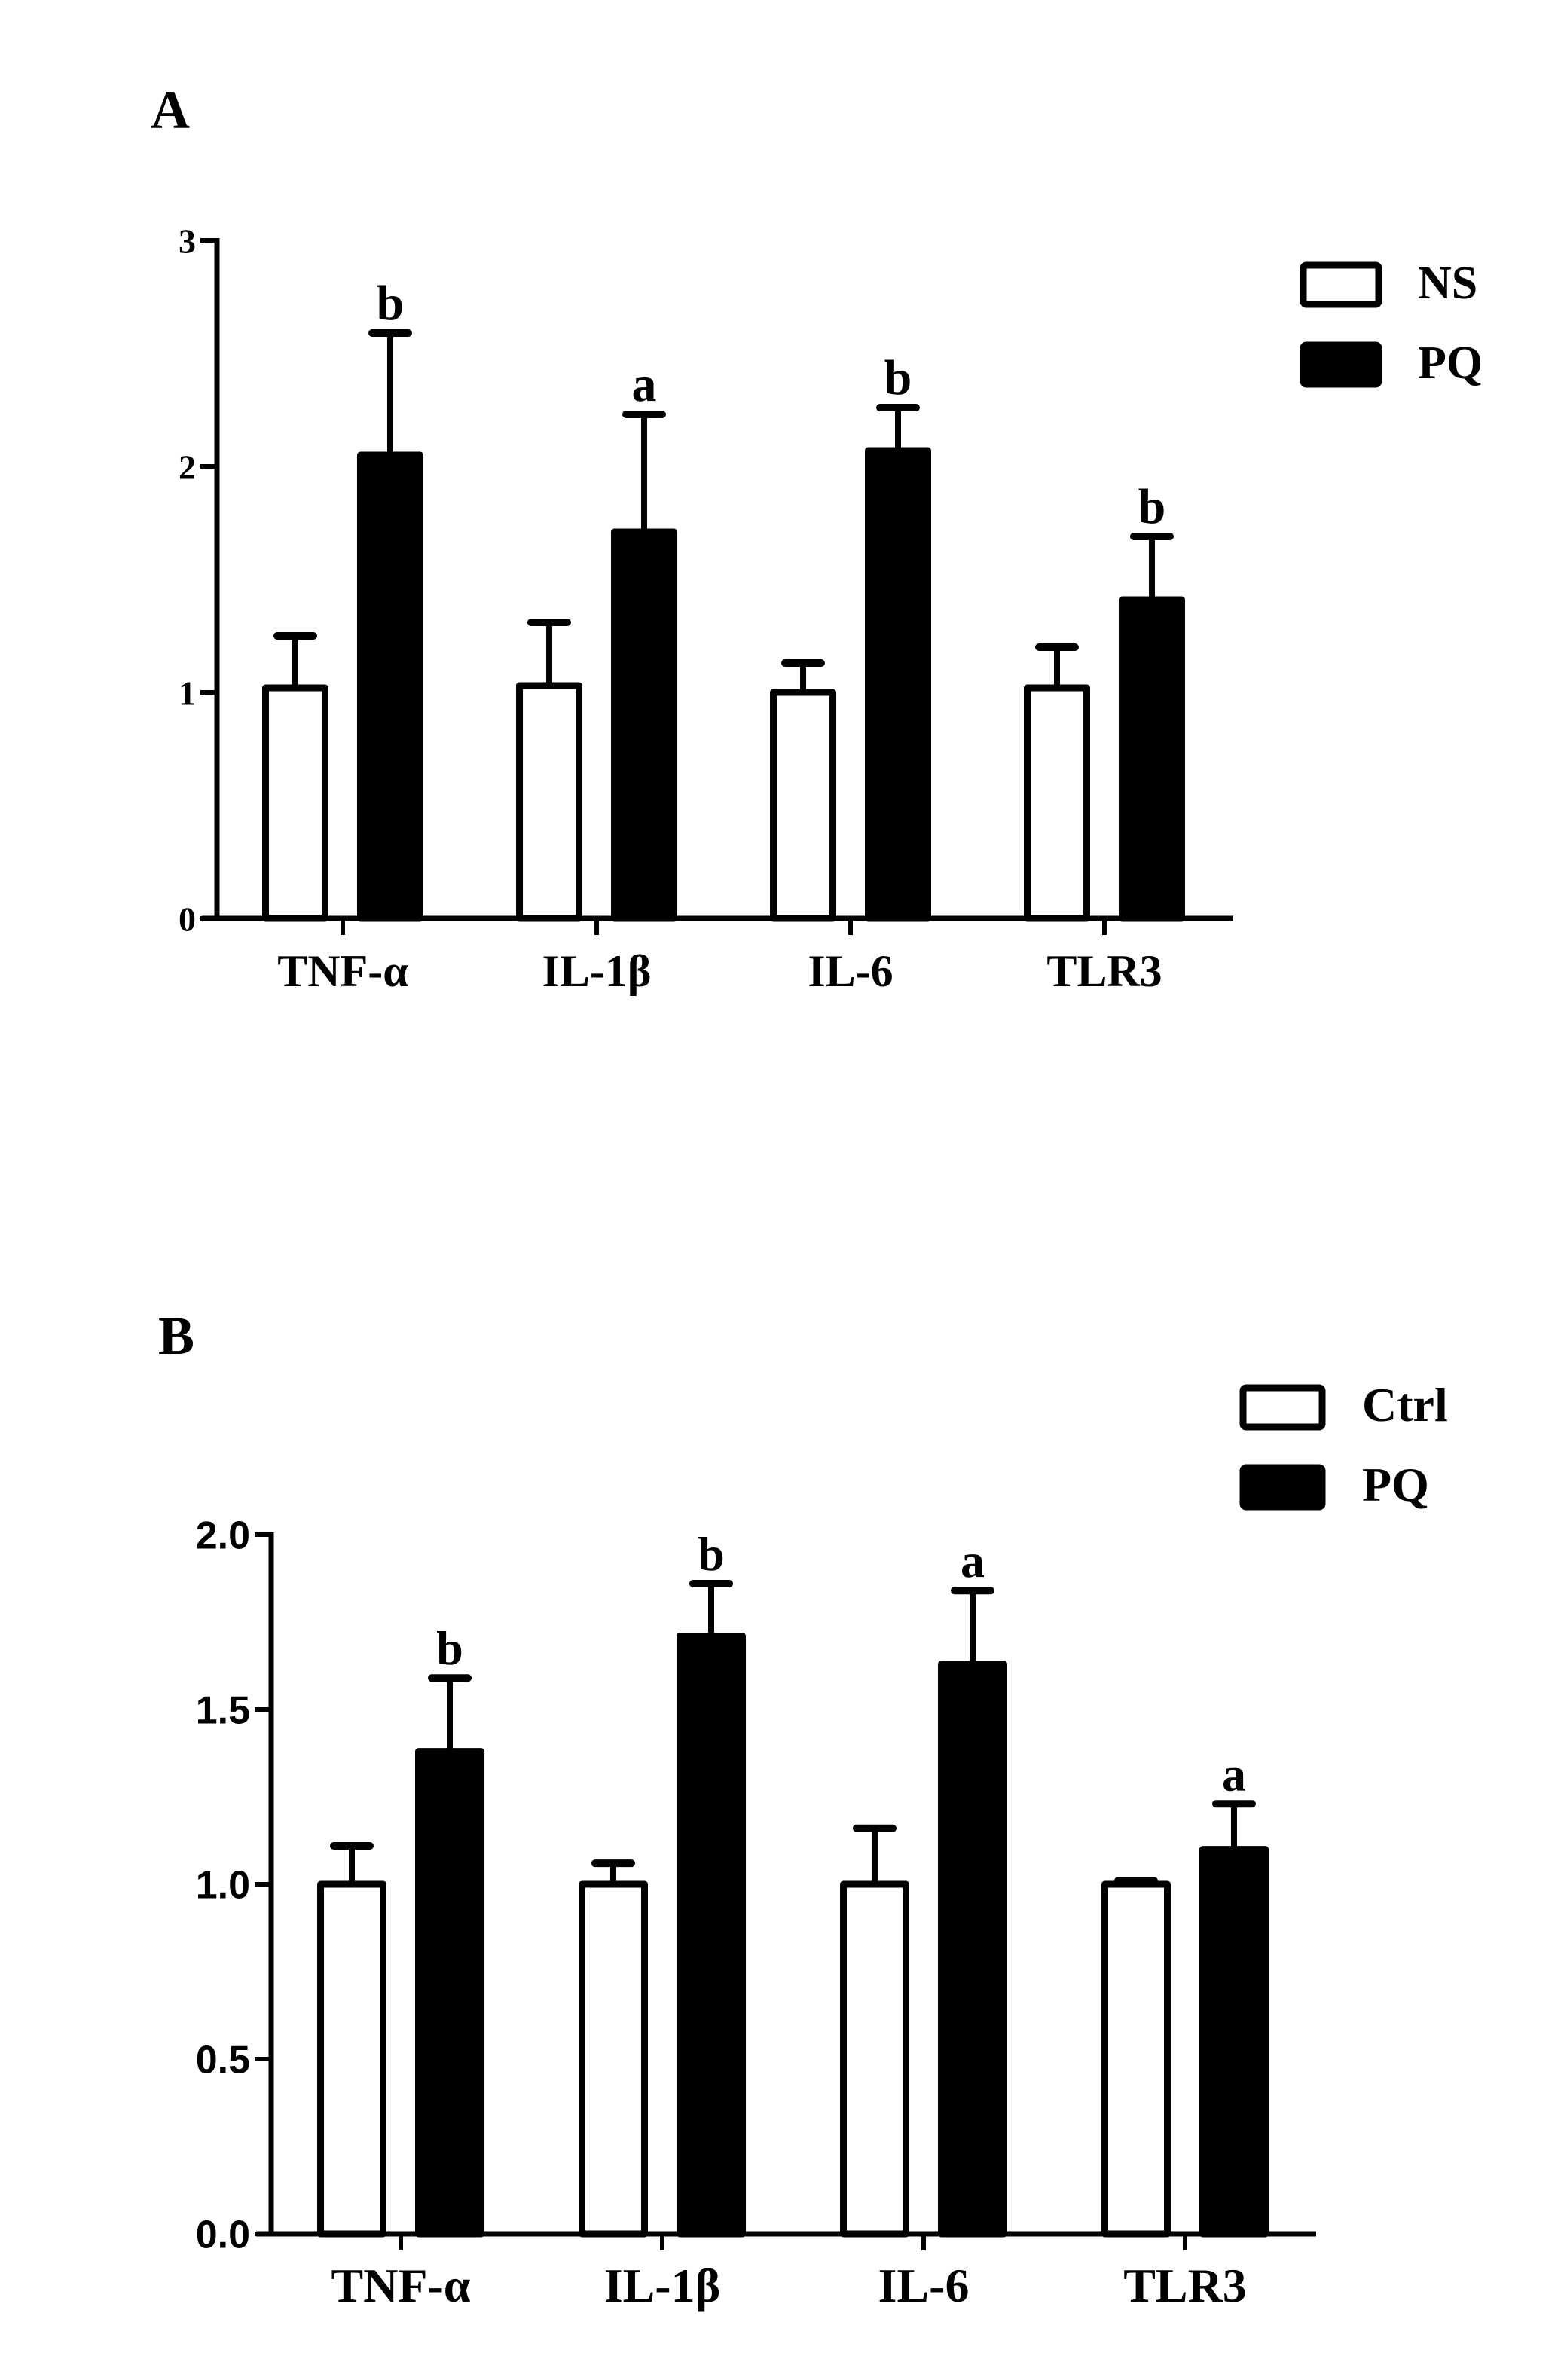  I want to click on legend-swatch-ns, so click(1341, 284).